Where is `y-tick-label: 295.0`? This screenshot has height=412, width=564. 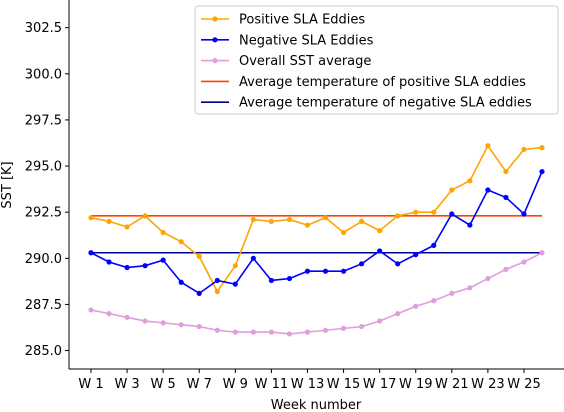 y-tick-label: 295.0 is located at coordinates (43, 167).